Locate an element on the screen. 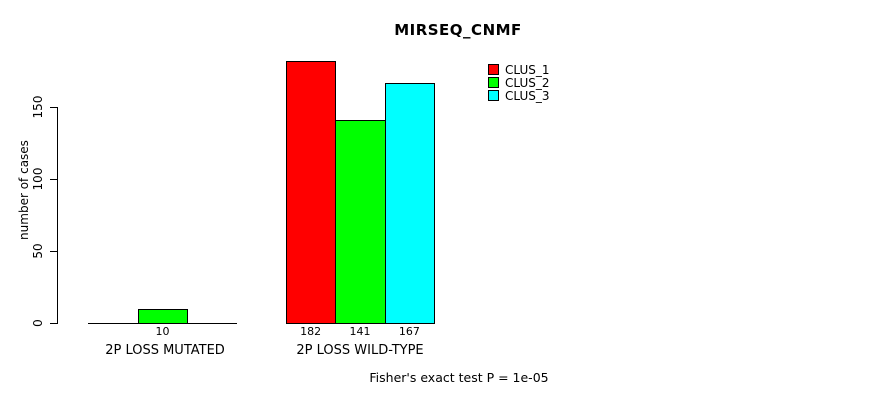  legend-label: CLUS_3 is located at coordinates (527, 95).